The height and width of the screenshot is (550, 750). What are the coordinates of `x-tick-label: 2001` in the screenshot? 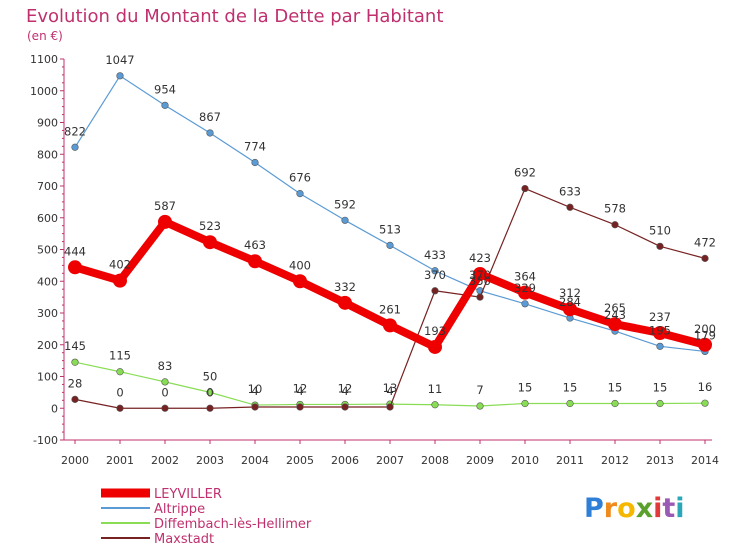 It's located at (120, 460).